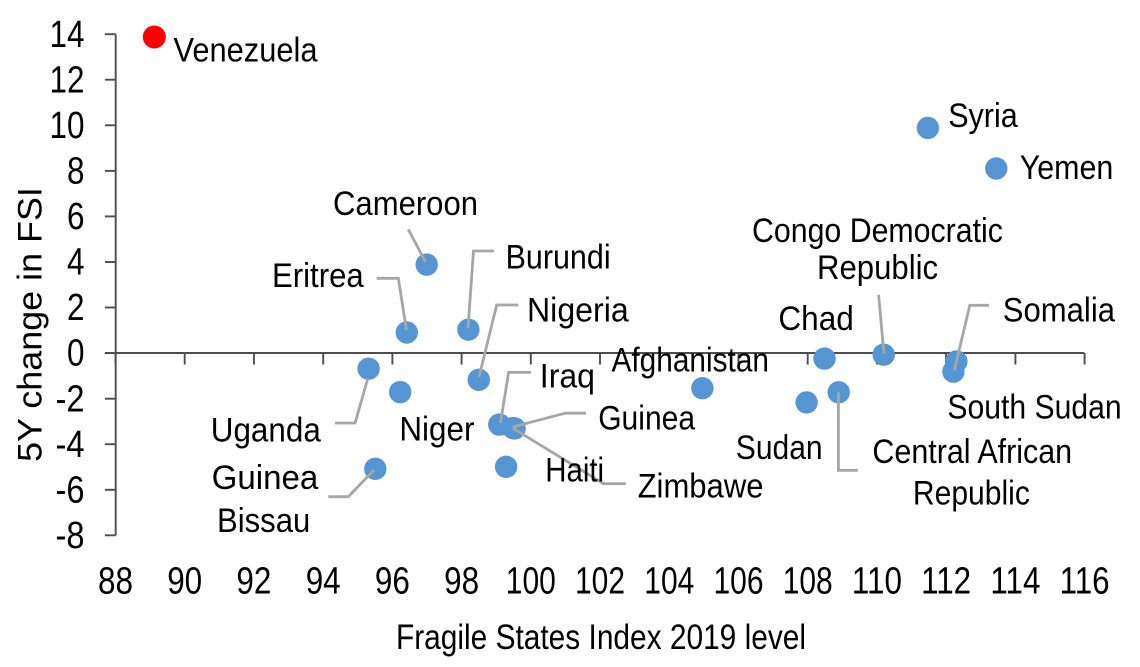  I want to click on svg-text: Sudan, so click(779, 448).